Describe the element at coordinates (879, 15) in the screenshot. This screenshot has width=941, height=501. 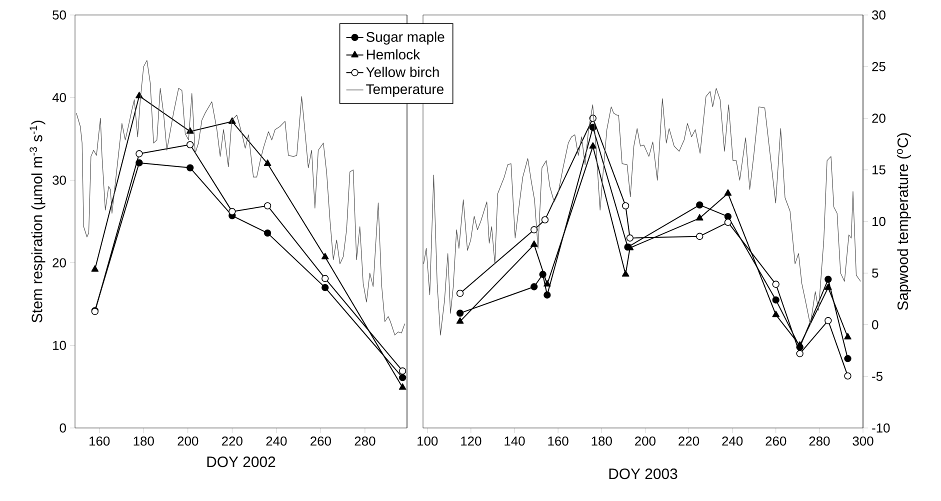
I see `y2-tick-label: 30` at that location.